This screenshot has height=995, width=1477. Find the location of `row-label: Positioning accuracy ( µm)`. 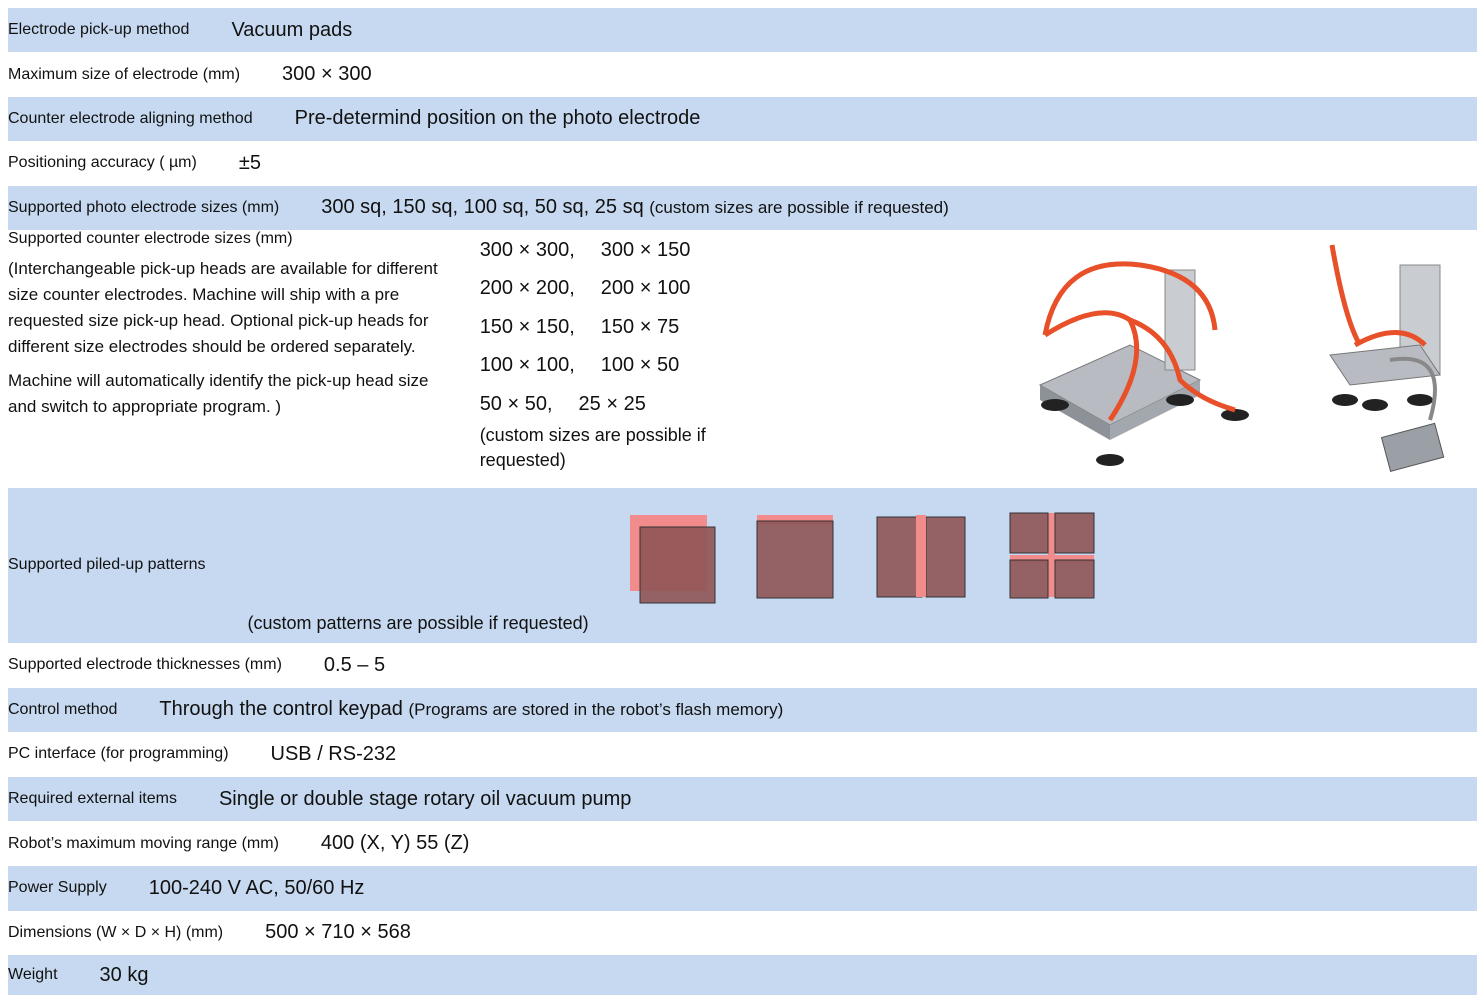

row-label: Positioning accuracy ( µm) is located at coordinates (102, 163).